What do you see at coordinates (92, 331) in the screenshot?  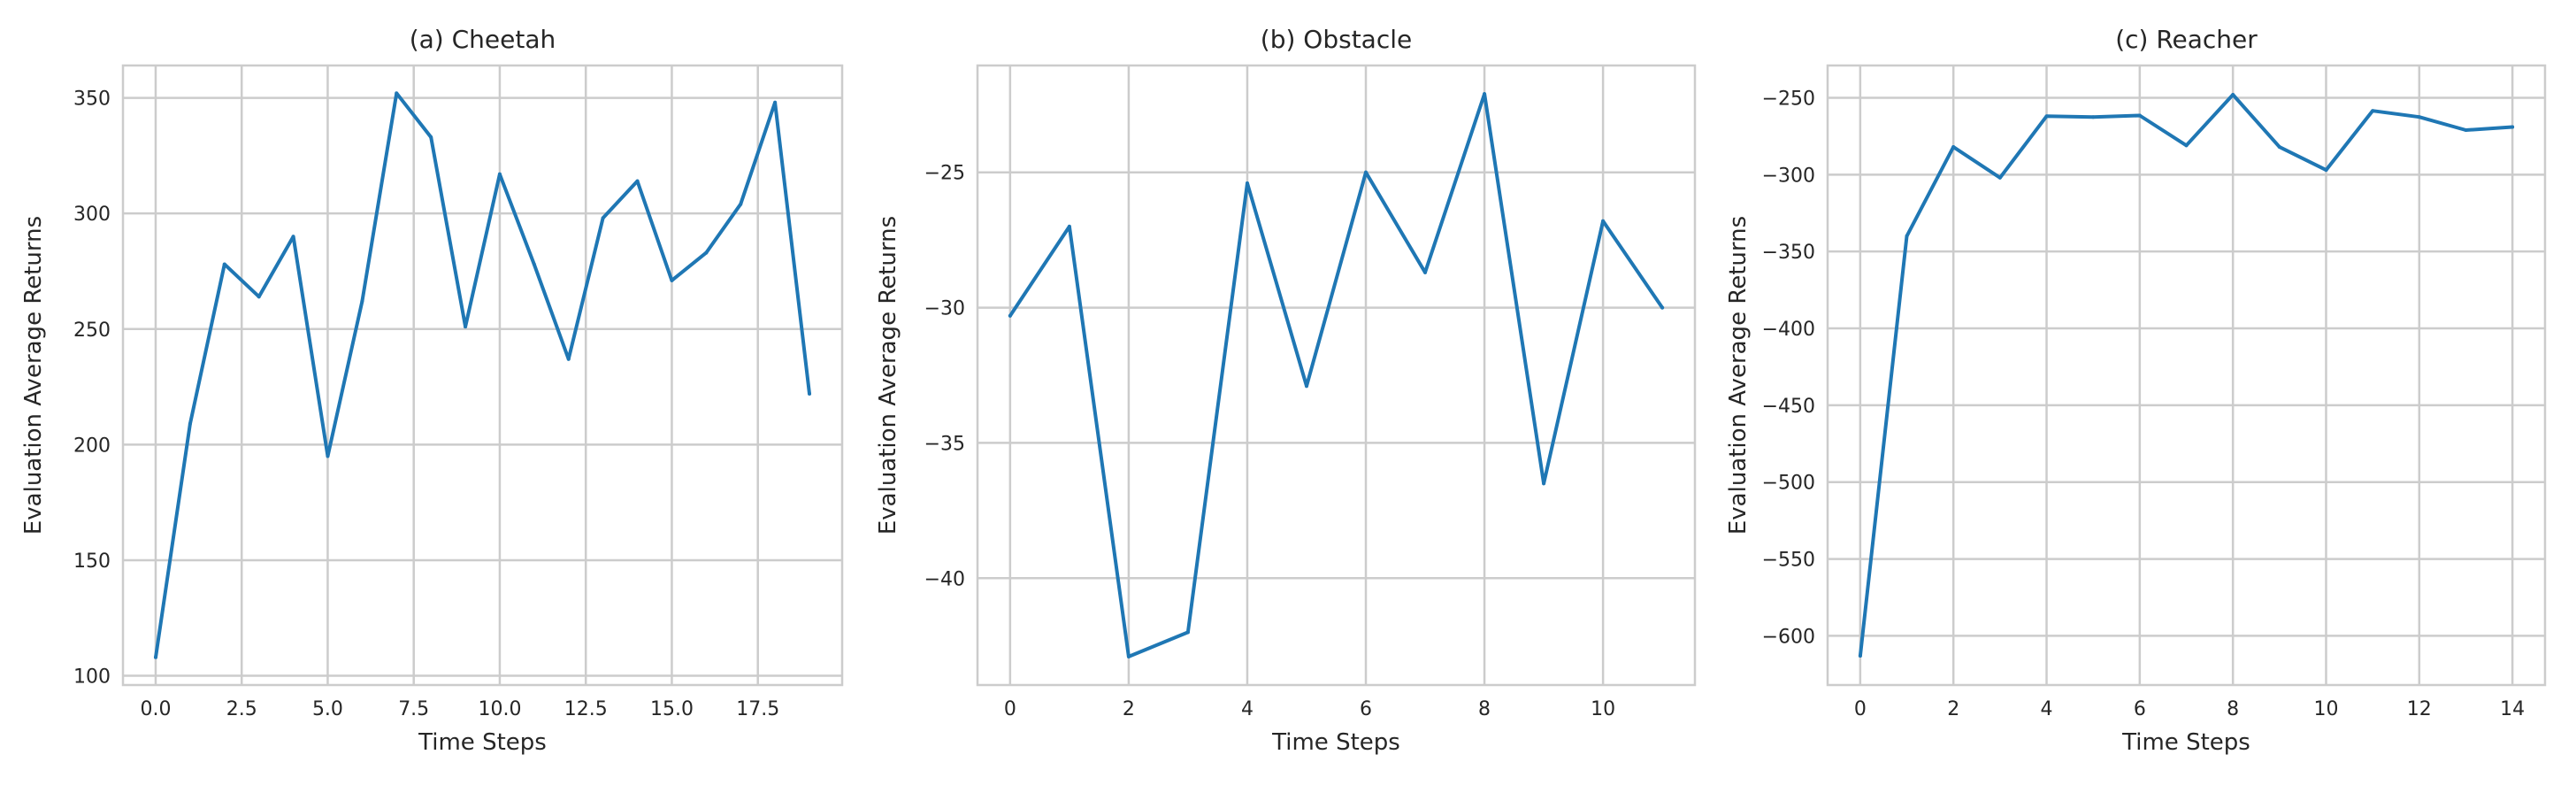 I see `y-tick-label: 250` at bounding box center [92, 331].